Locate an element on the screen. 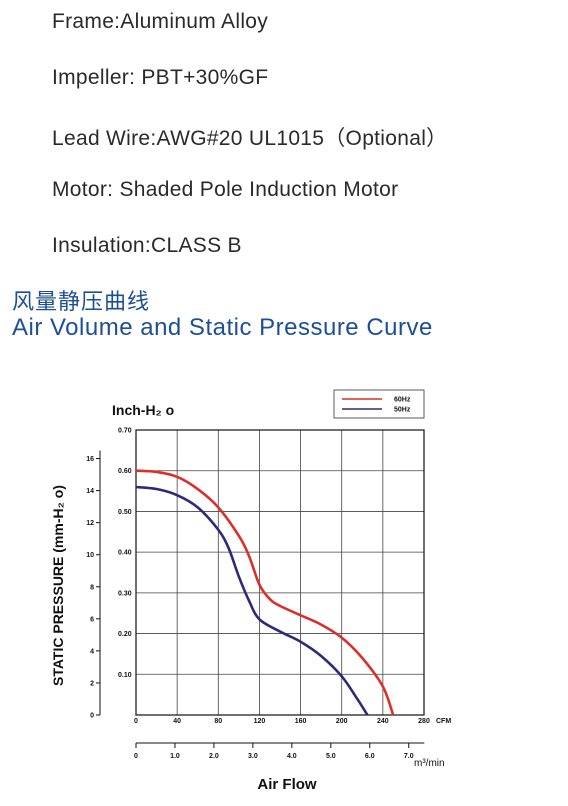  x-tick-cfm: 280 is located at coordinates (424, 721).